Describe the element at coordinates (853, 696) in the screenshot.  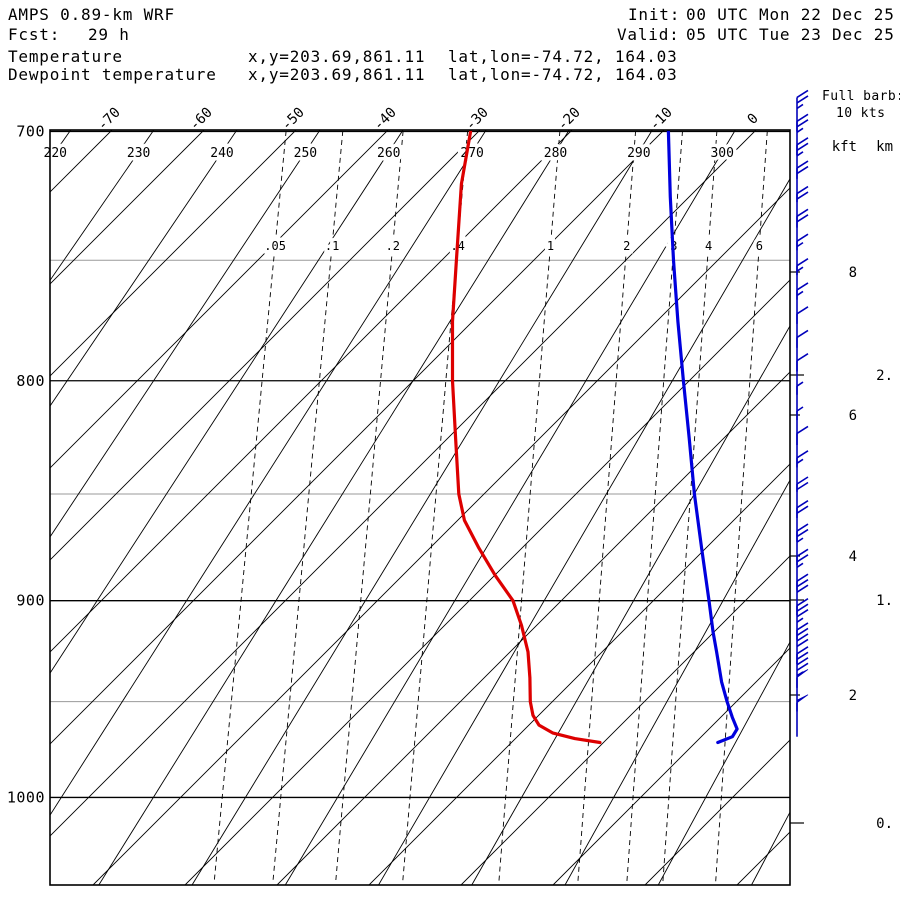
I see `kft-tick-label: 2` at that location.